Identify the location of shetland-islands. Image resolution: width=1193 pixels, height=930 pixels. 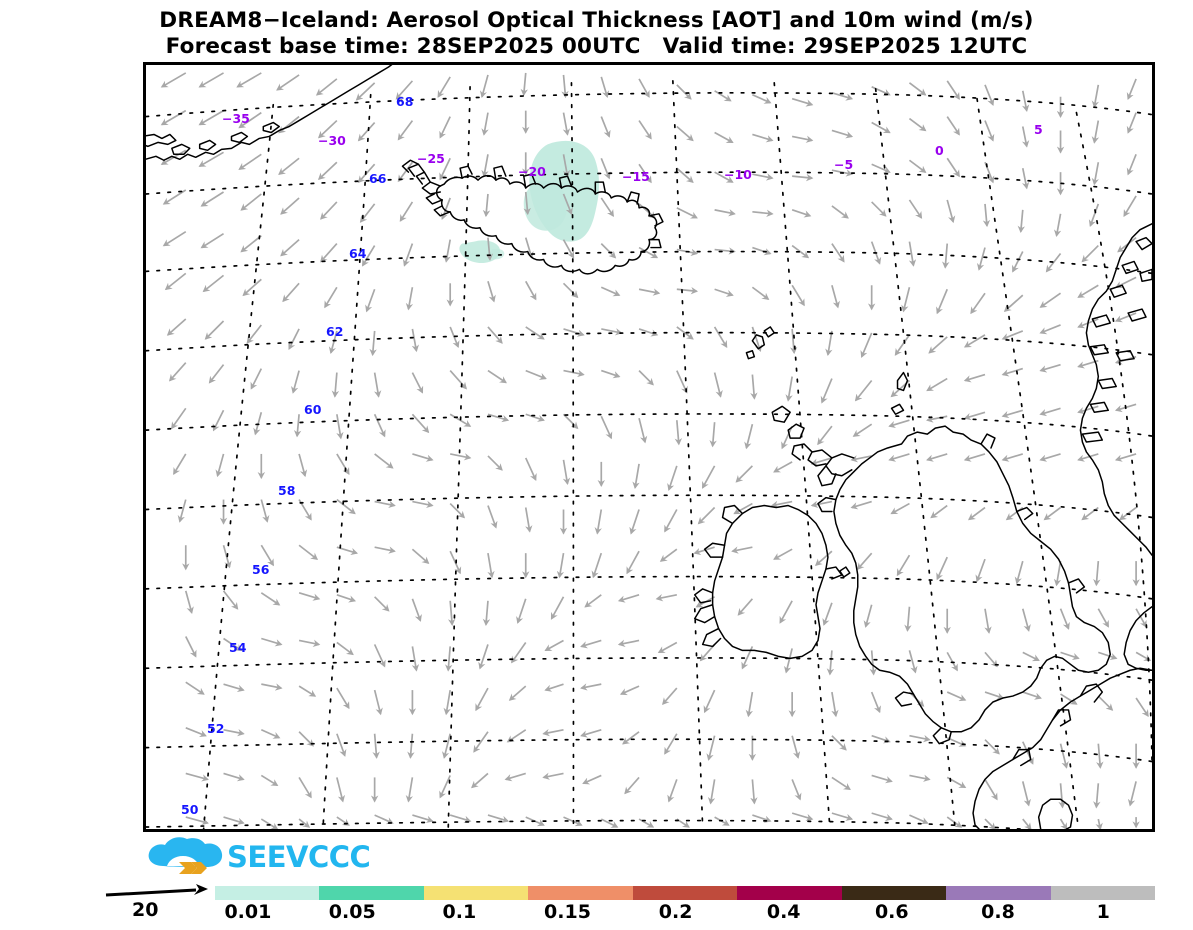
(902, 381).